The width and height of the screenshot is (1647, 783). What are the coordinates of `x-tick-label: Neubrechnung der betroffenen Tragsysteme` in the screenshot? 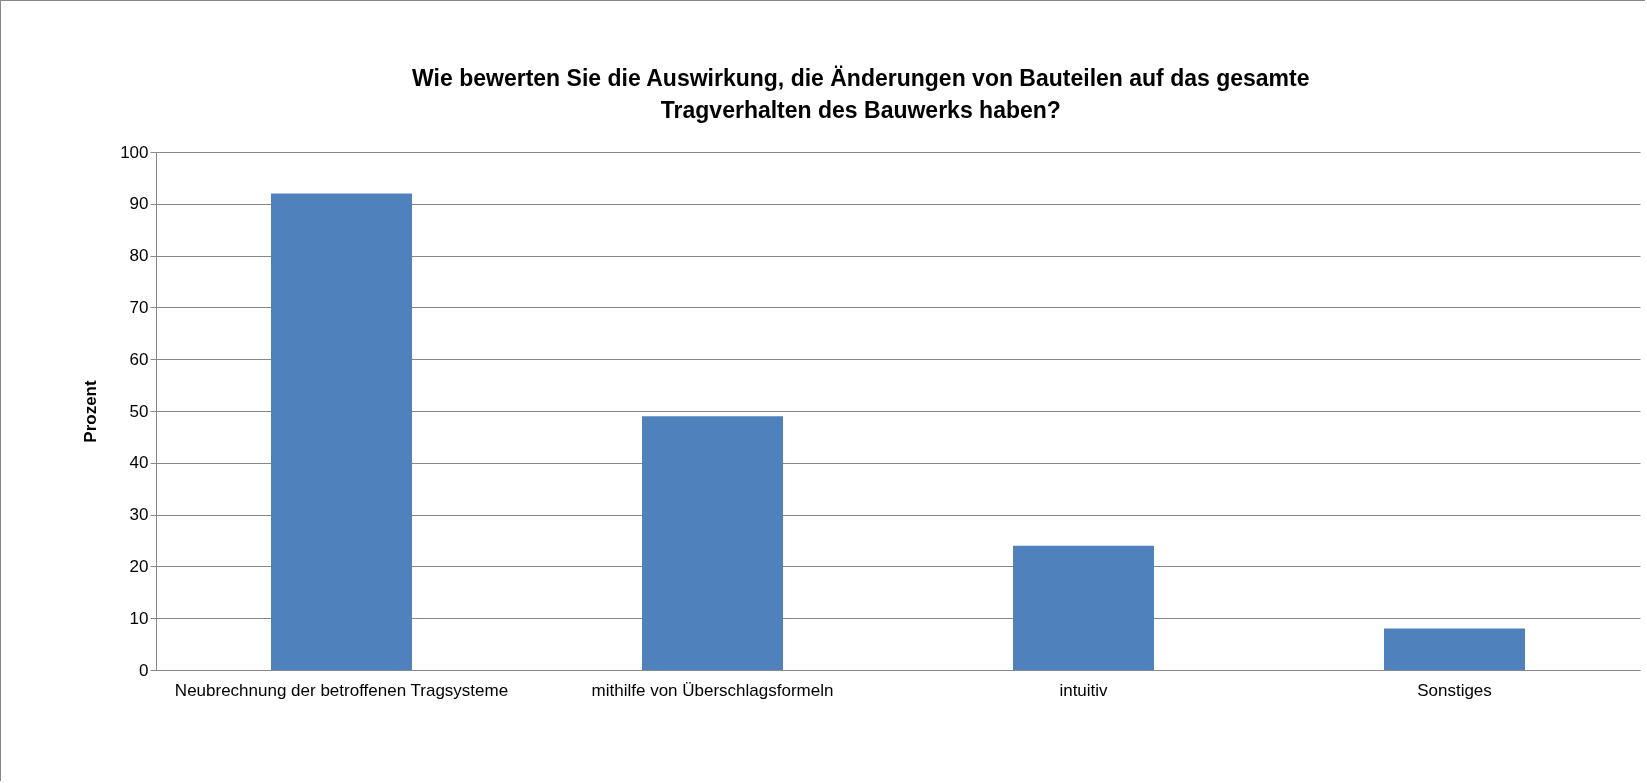 It's located at (341, 690).